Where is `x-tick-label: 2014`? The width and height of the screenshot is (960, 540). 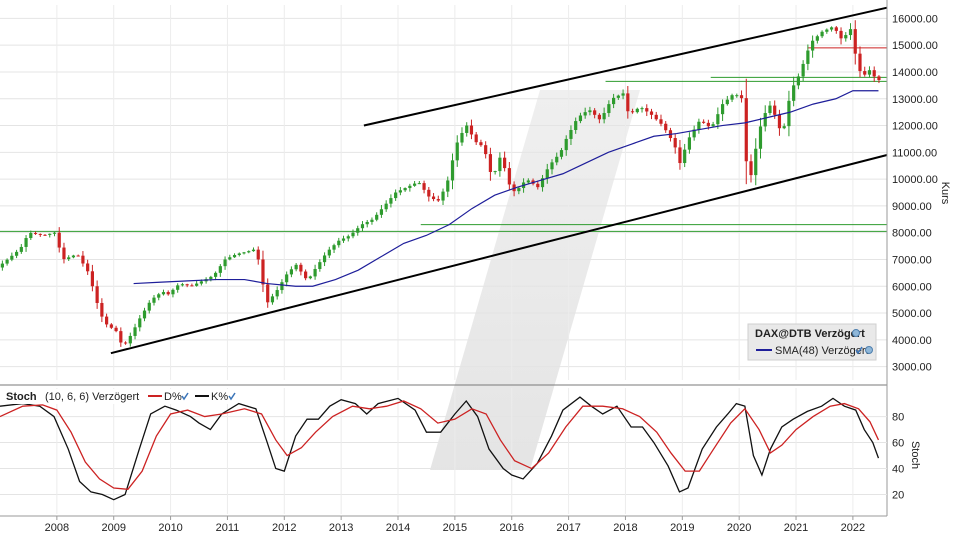
x-tick-label: 2014 is located at coordinates (398, 528).